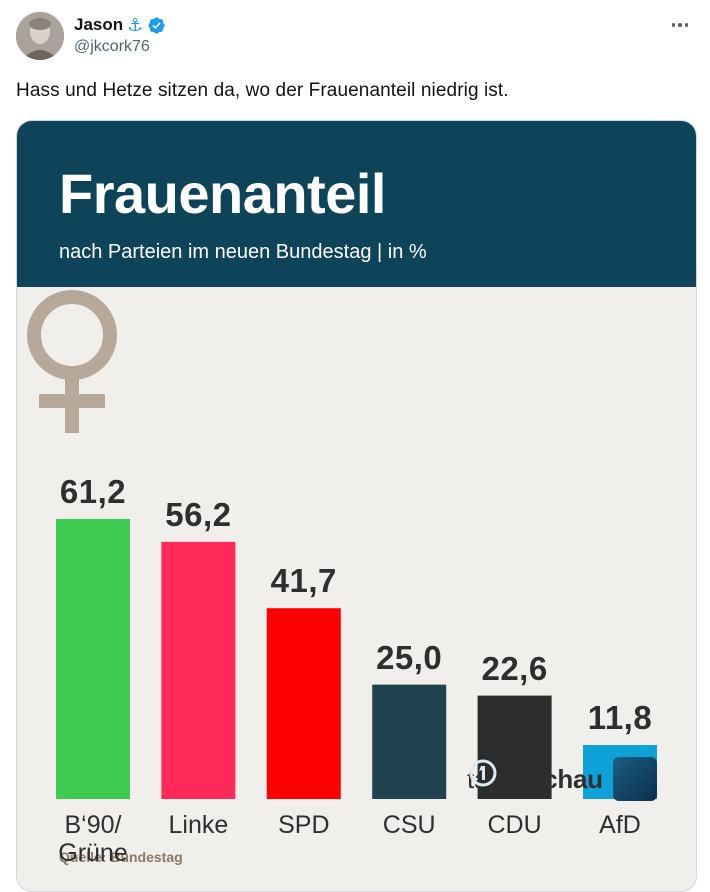 Image resolution: width=710 pixels, height=892 pixels. What do you see at coordinates (620, 825) in the screenshot?
I see `bar-category-label: AfD` at bounding box center [620, 825].